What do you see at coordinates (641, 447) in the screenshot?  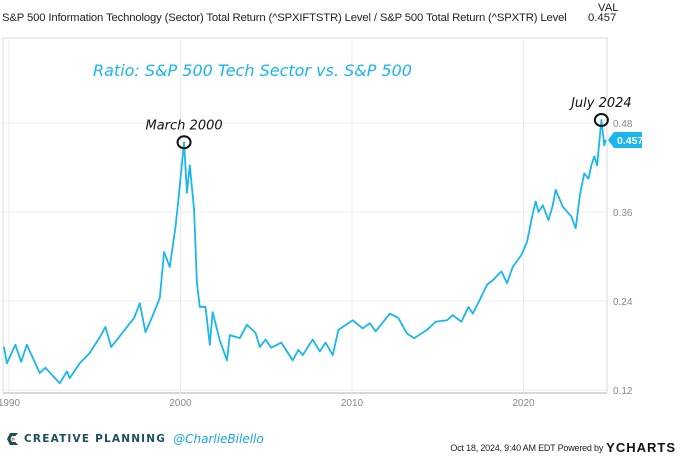 I see `ycharts-logo: YCHARTS` at bounding box center [641, 447].